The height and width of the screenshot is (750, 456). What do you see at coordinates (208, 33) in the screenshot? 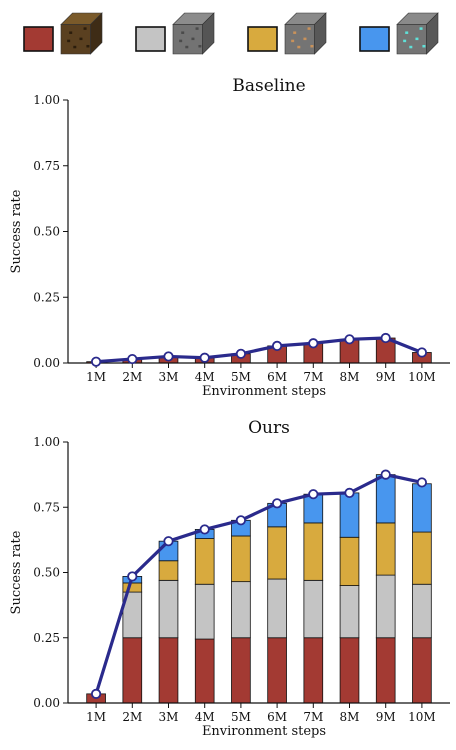
I see `stone-block-icon-side` at bounding box center [208, 33].